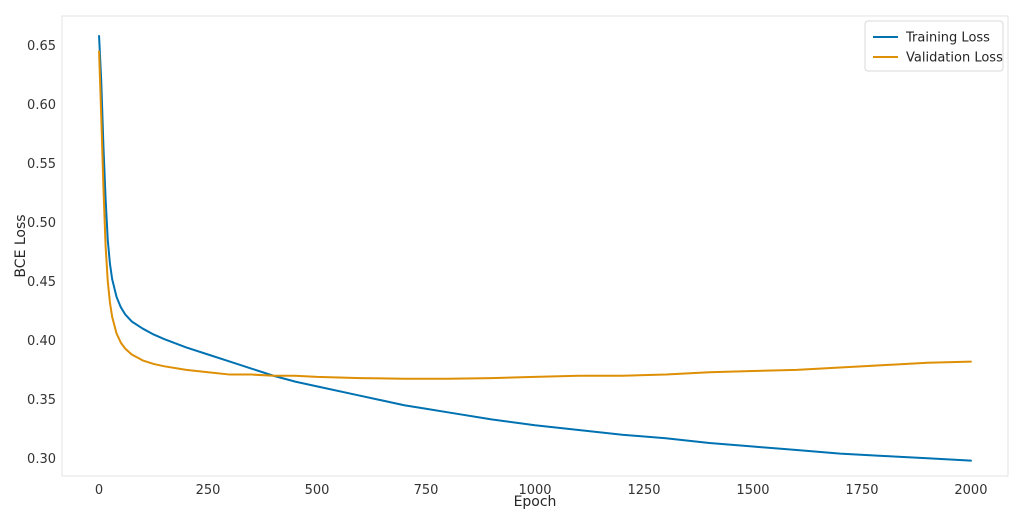  Describe the element at coordinates (41, 253) in the screenshot. I see `y-axis-ticks: 0.30 0.35 0.40 0.45 0.50 0.55 0.60 0.65` at that location.